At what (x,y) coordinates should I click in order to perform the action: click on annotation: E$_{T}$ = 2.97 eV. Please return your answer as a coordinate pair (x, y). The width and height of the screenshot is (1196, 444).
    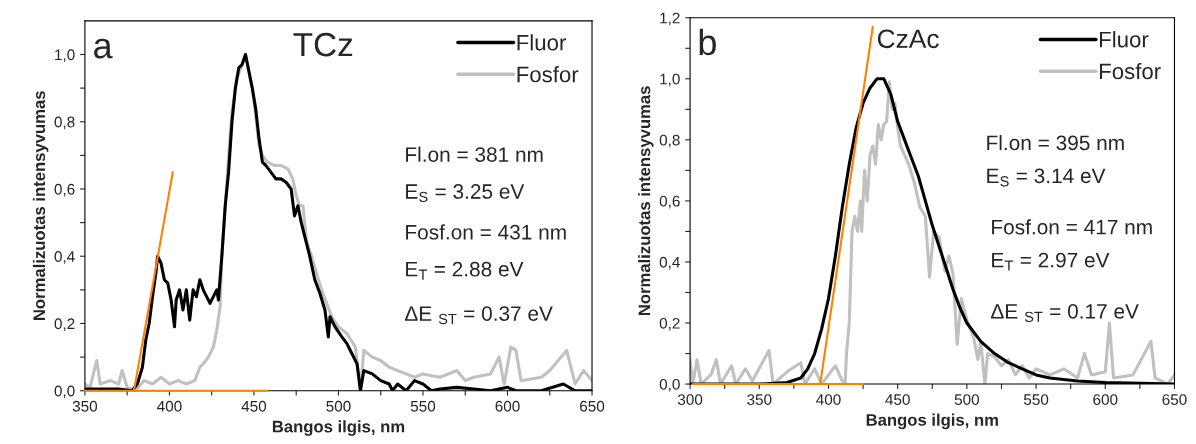
    Looking at the image, I should click on (1051, 261).